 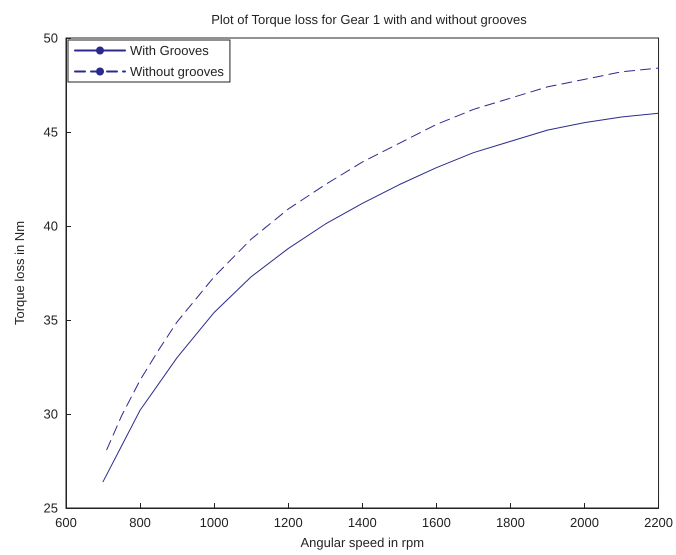 I want to click on y-axis-title: Torque loss in Nm, so click(x=19, y=273).